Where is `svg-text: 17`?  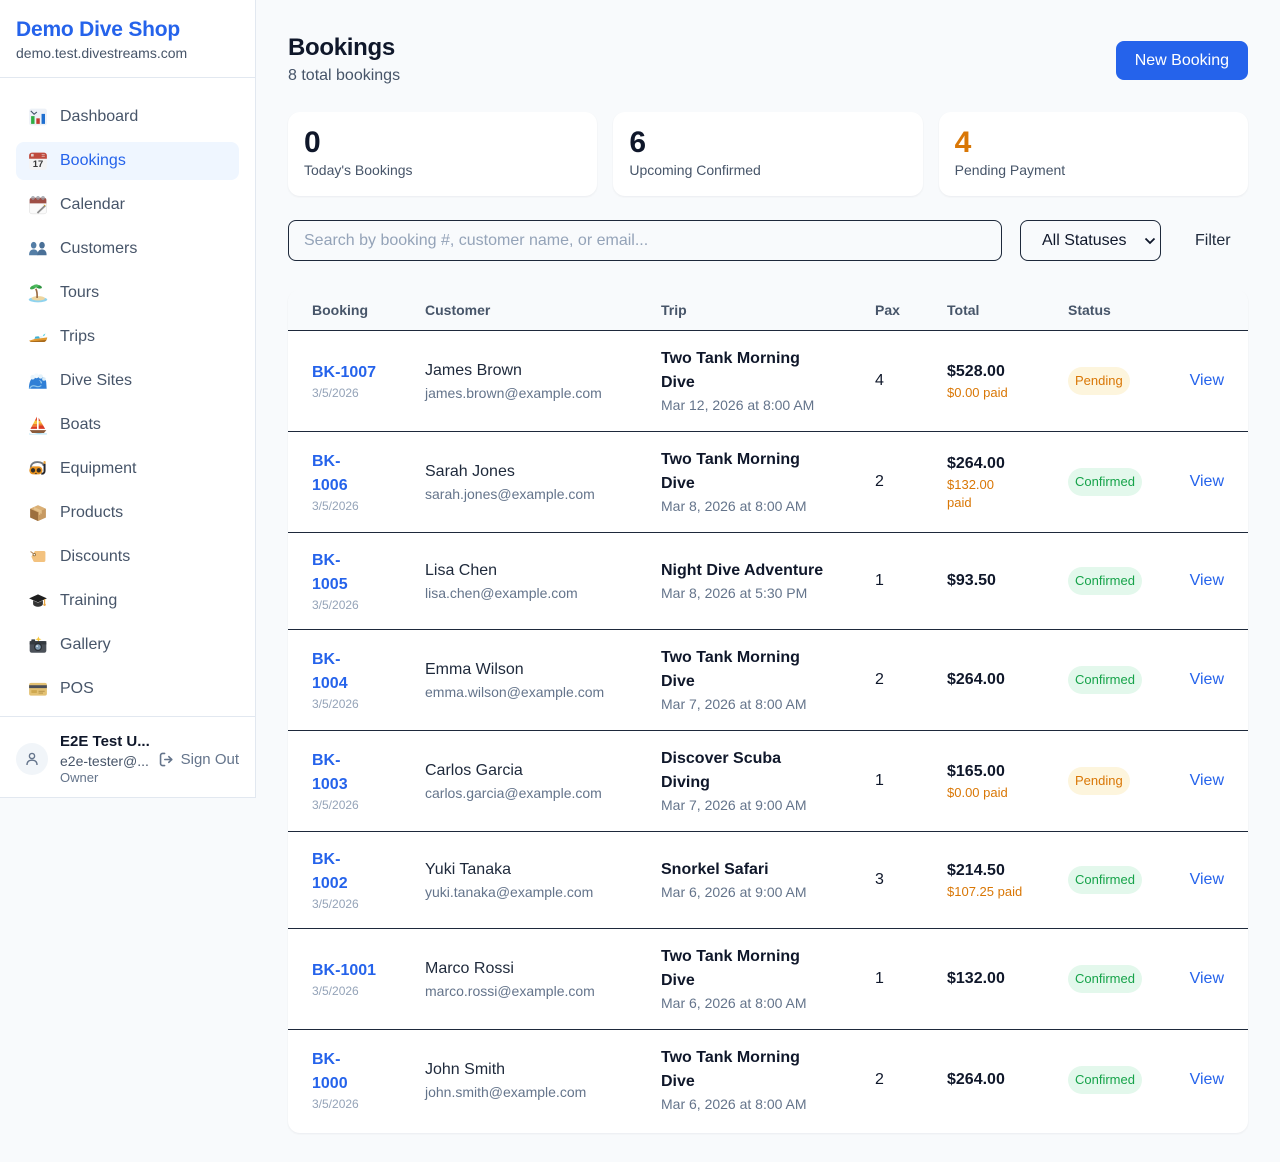 svg-text: 17 is located at coordinates (38, 164).